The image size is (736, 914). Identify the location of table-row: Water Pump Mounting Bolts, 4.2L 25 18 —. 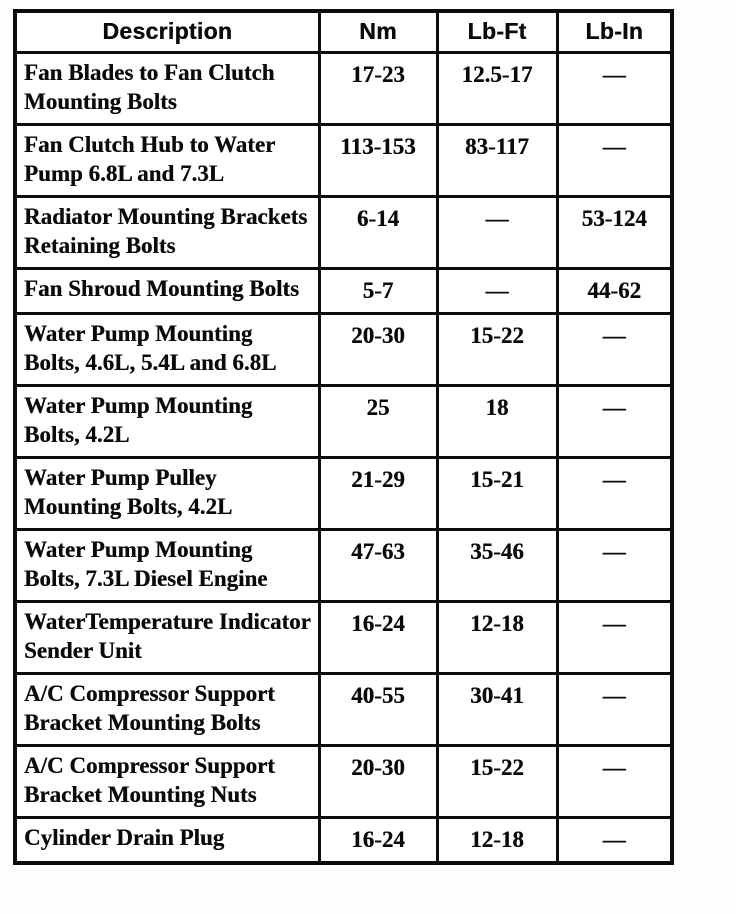
(343, 421).